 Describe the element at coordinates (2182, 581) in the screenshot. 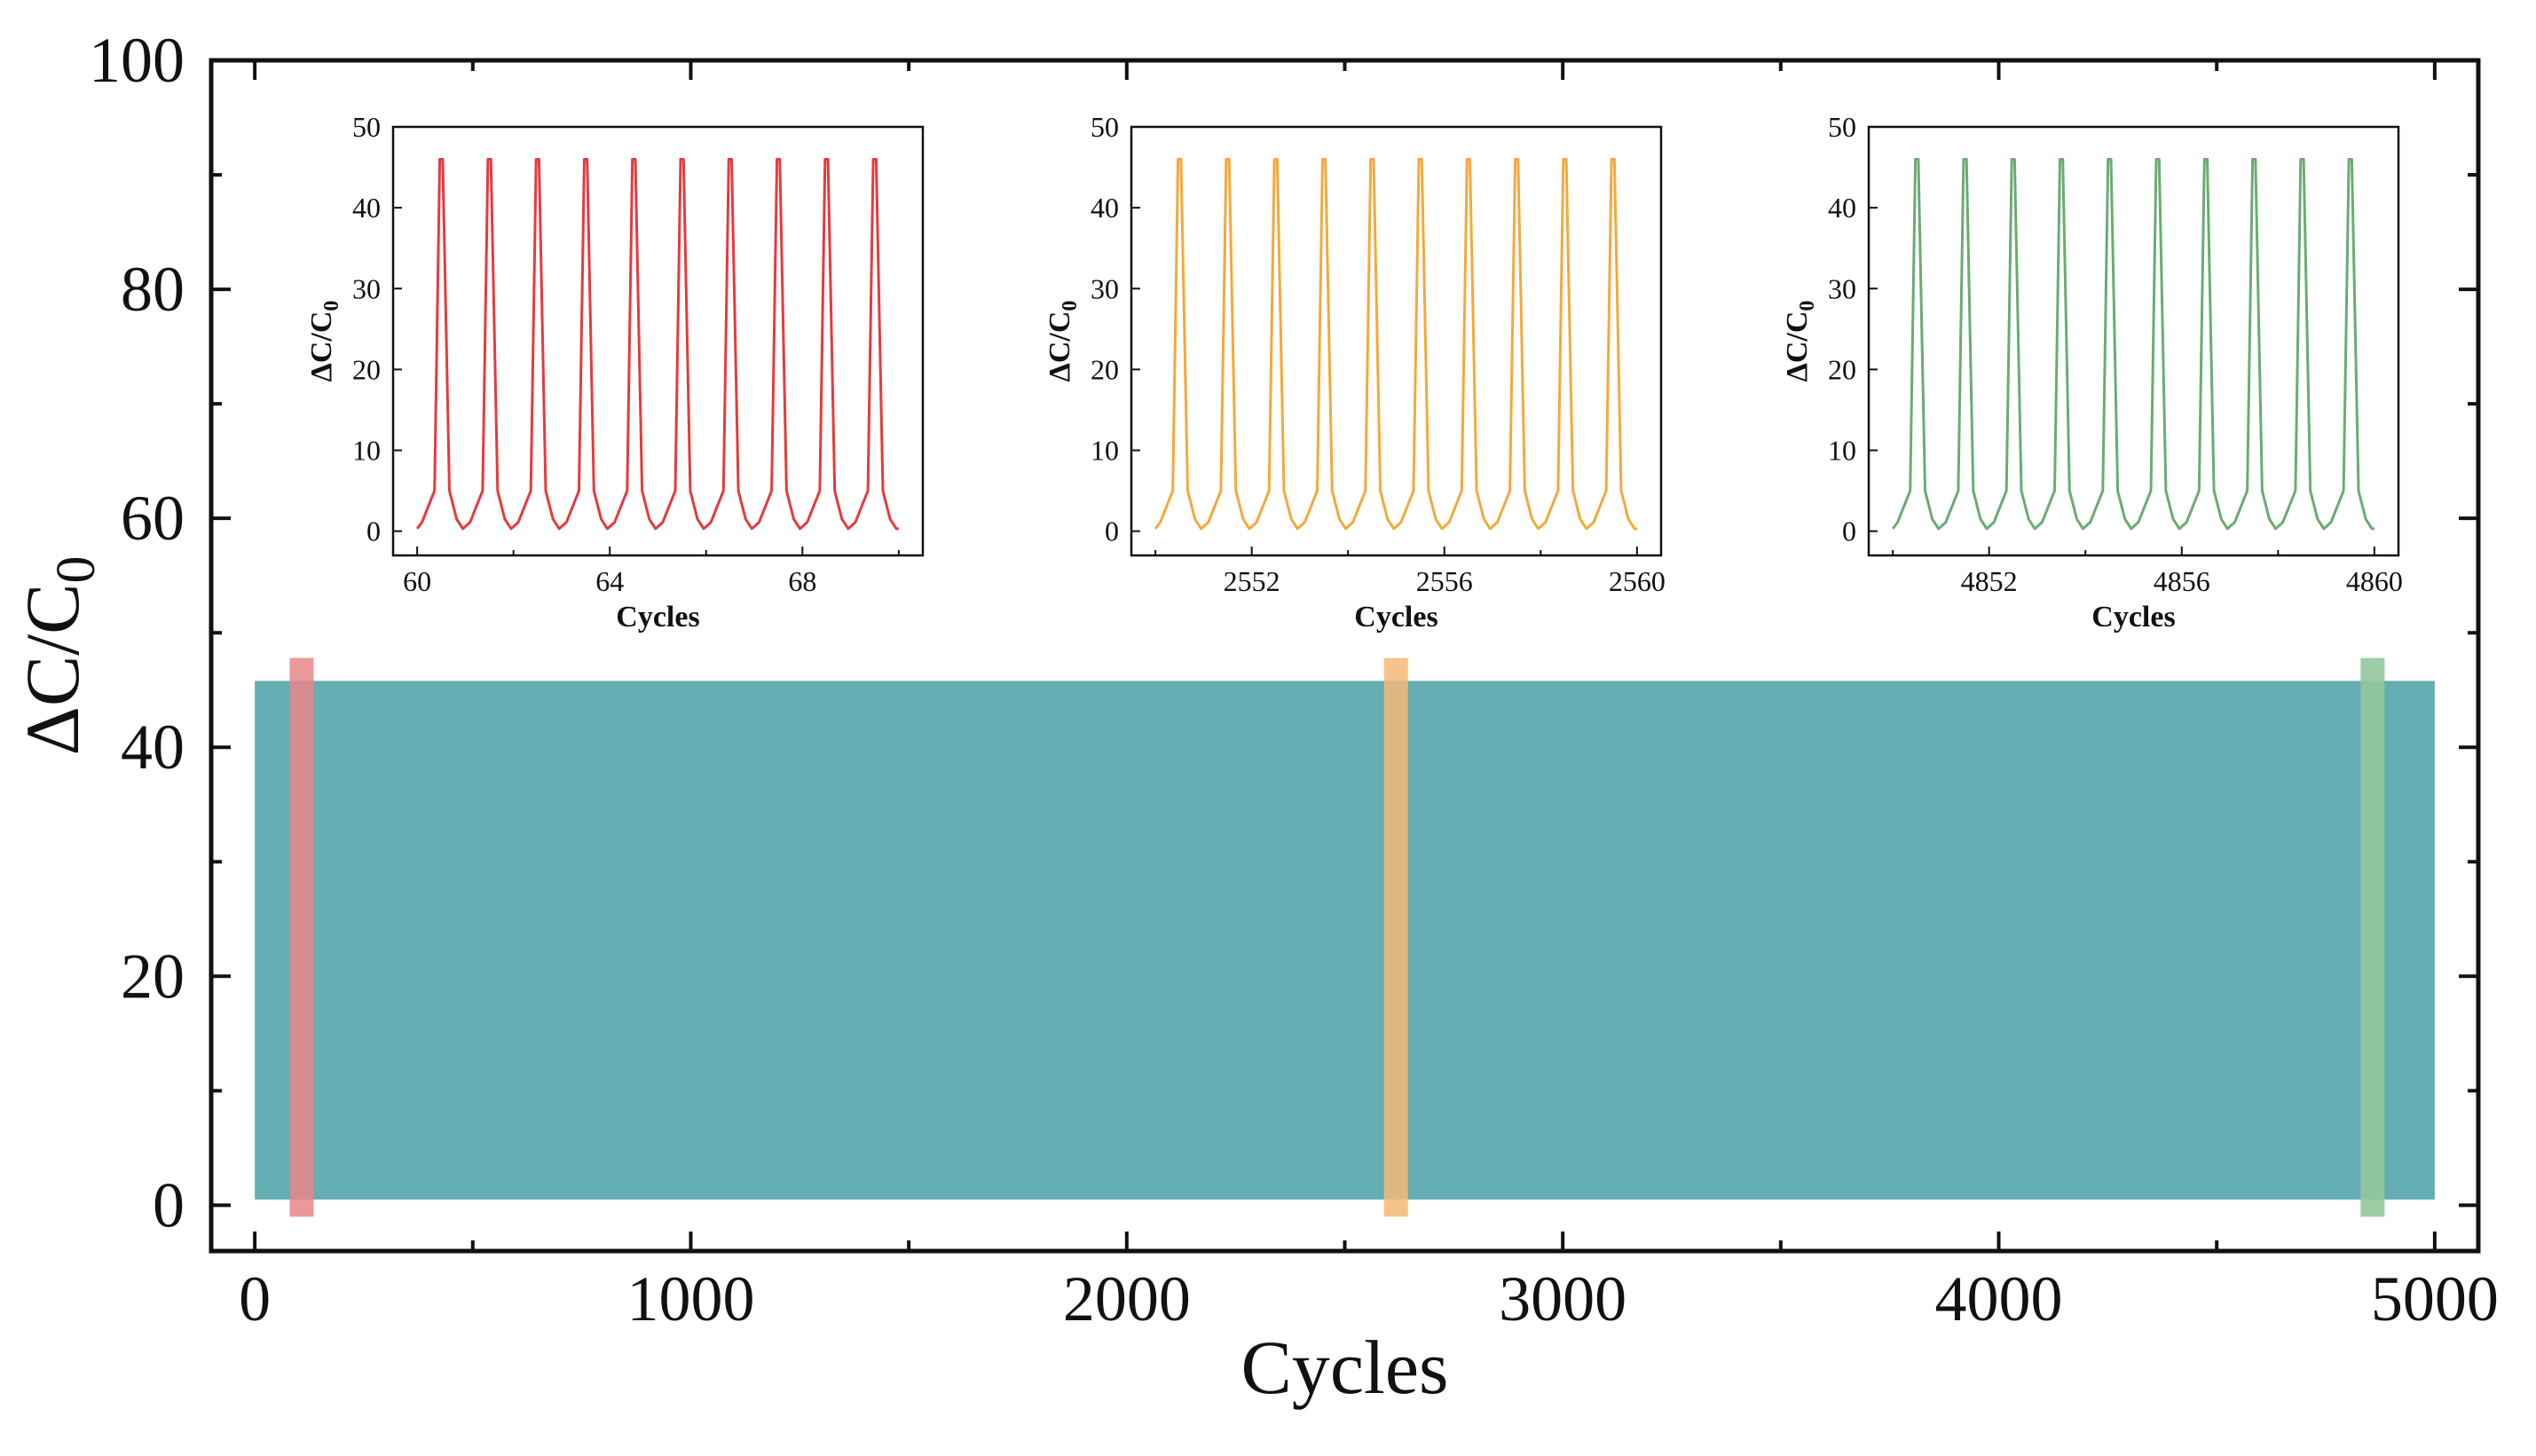

I see `x-tick-label: 4856` at that location.